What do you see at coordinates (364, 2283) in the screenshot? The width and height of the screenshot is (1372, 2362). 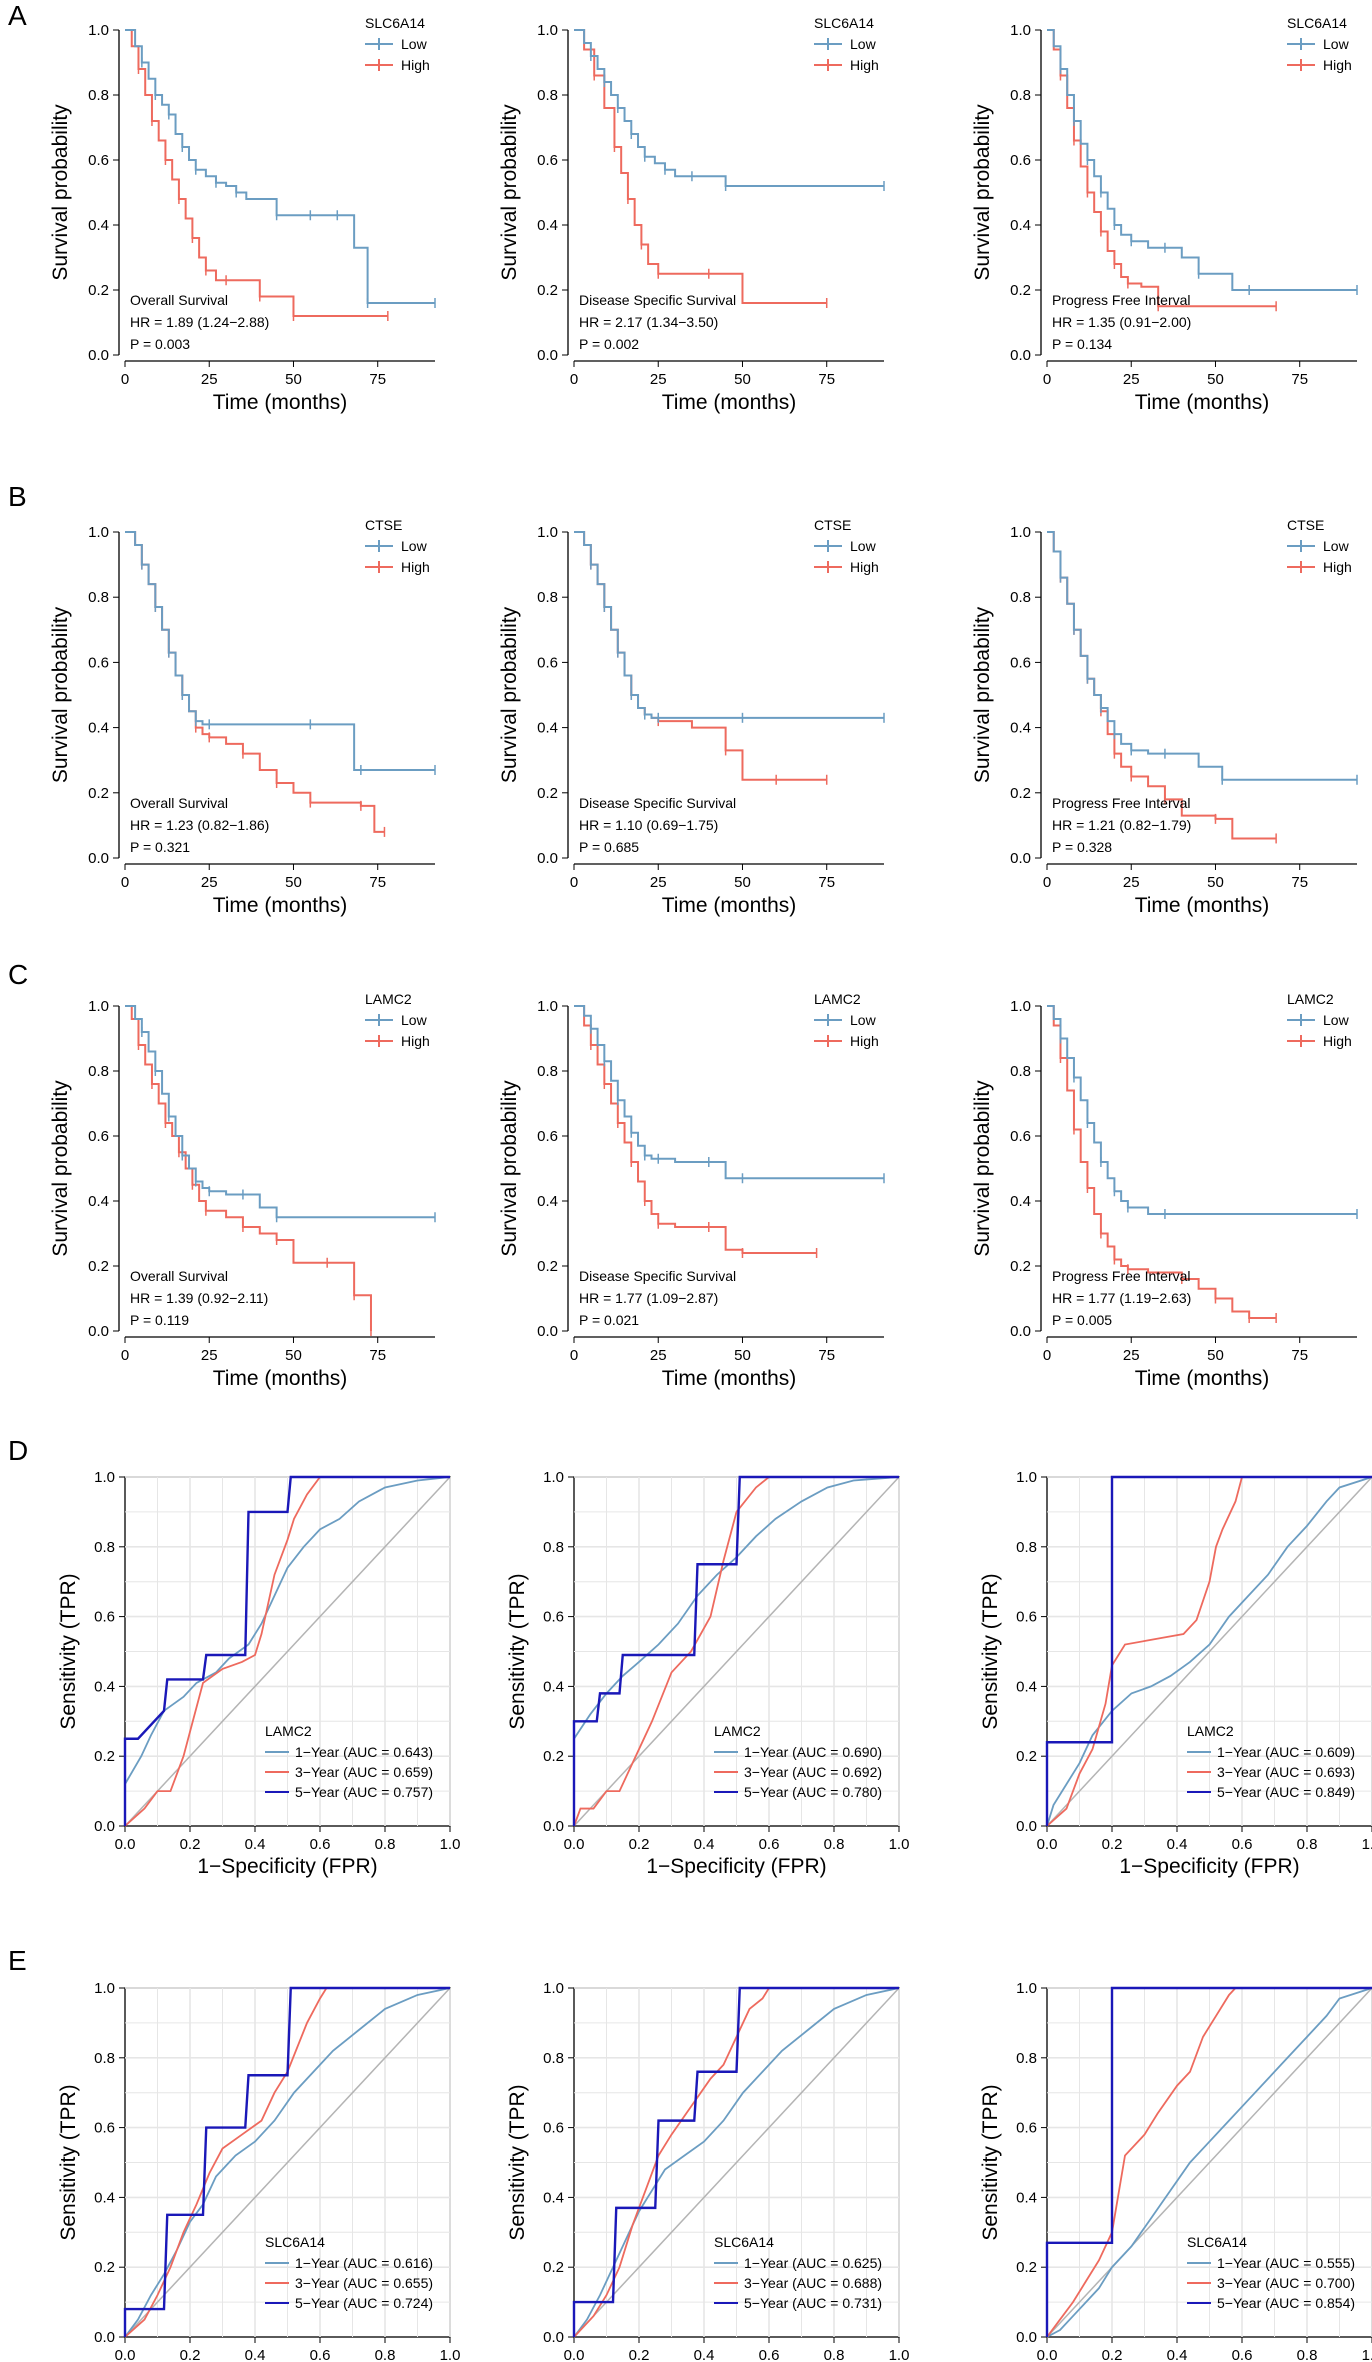 I see `legend-label: 3−Year (AUC = 0.655)` at bounding box center [364, 2283].